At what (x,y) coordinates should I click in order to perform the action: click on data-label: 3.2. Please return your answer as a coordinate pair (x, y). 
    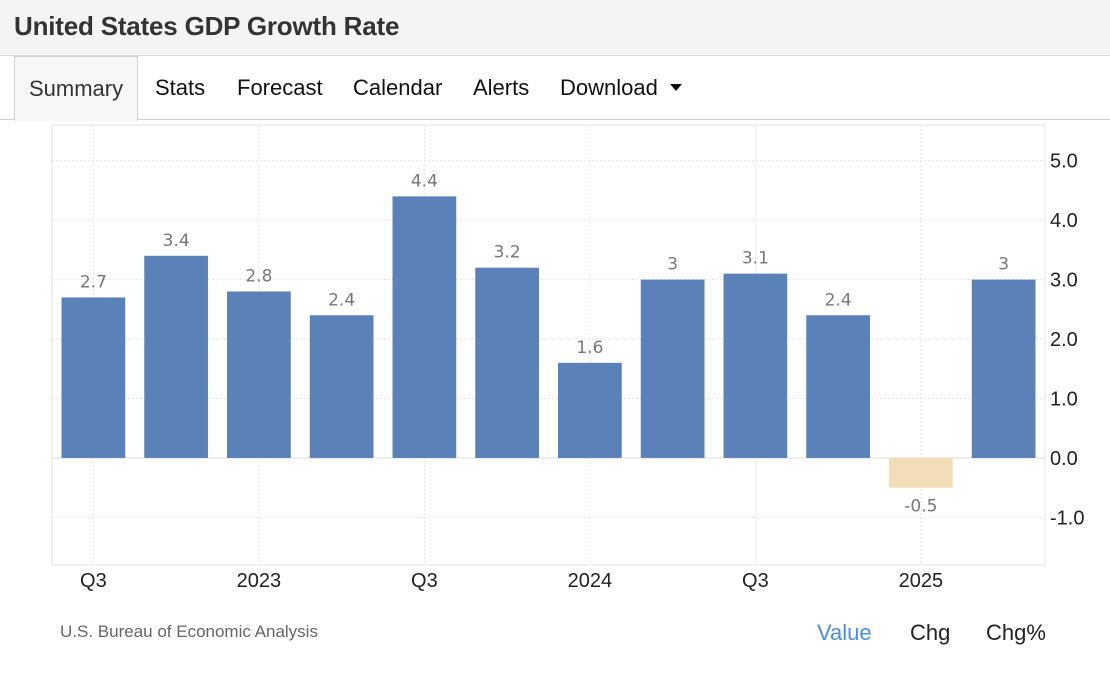
    Looking at the image, I should click on (507, 253).